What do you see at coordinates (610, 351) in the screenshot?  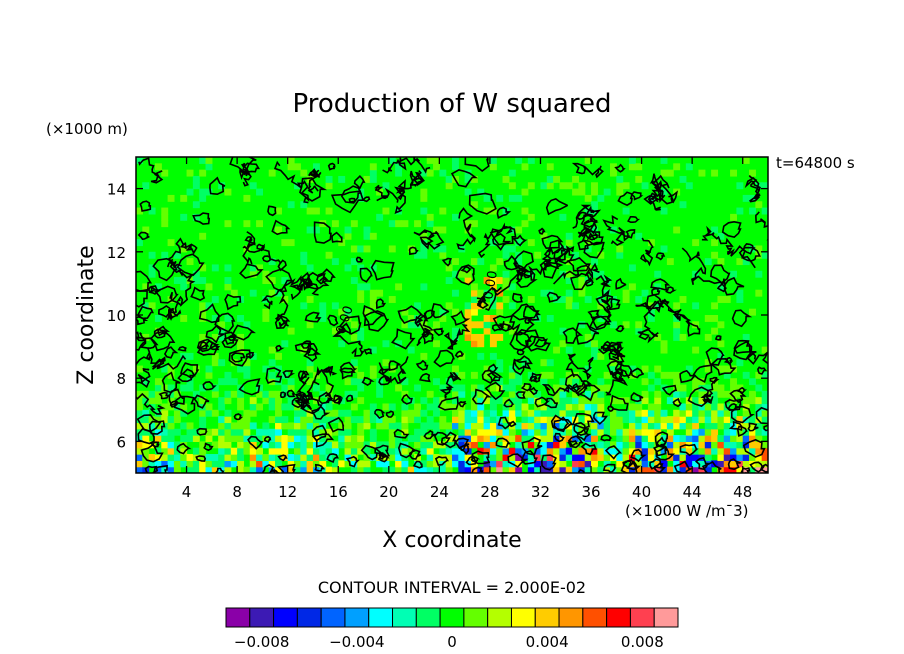 I see `contour-line` at bounding box center [610, 351].